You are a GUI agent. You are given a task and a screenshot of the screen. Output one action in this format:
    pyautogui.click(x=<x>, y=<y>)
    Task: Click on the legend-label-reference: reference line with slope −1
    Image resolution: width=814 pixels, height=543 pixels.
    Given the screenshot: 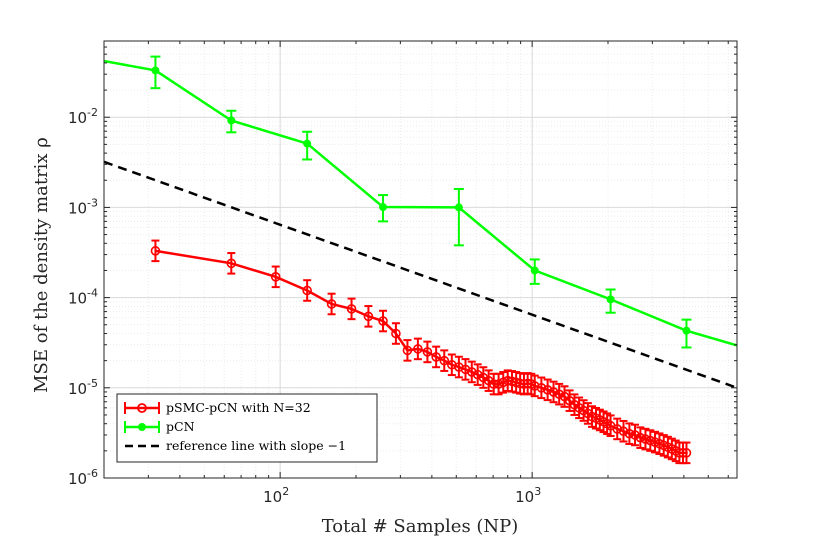 What is the action you would take?
    pyautogui.click(x=256, y=445)
    